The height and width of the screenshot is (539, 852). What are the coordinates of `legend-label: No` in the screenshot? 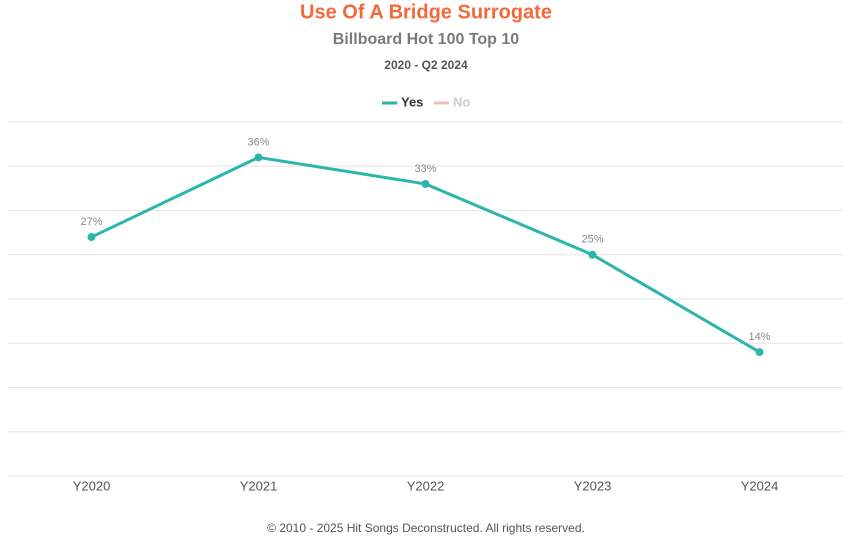 It's located at (461, 101).